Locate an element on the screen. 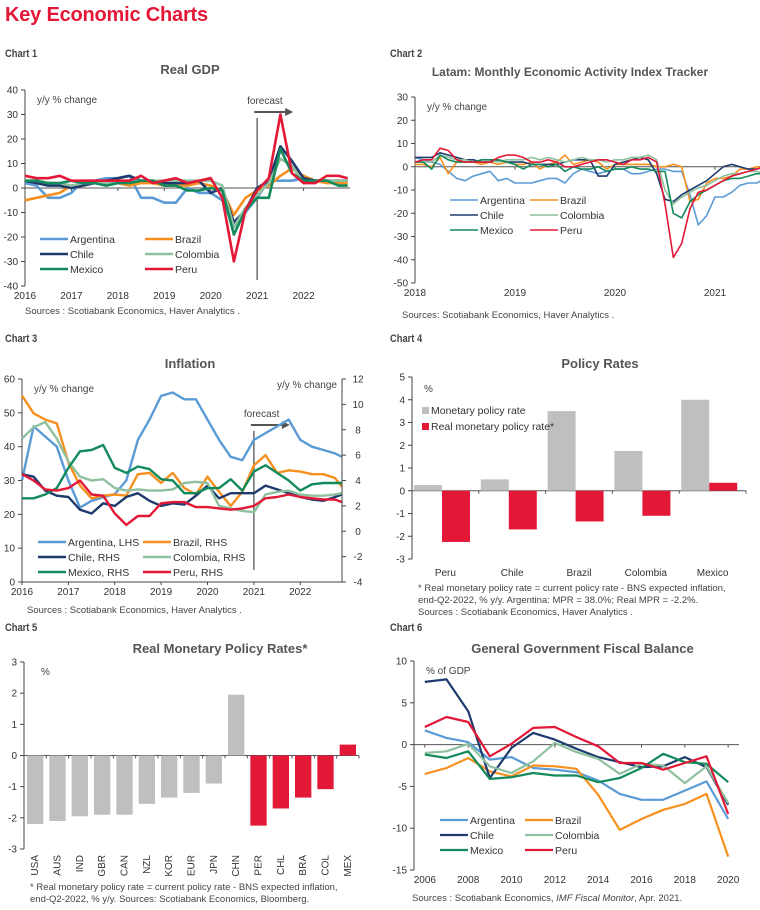 Image resolution: width=760 pixels, height=910 pixels. y-right-tick-label: -4 is located at coordinates (358, 583).